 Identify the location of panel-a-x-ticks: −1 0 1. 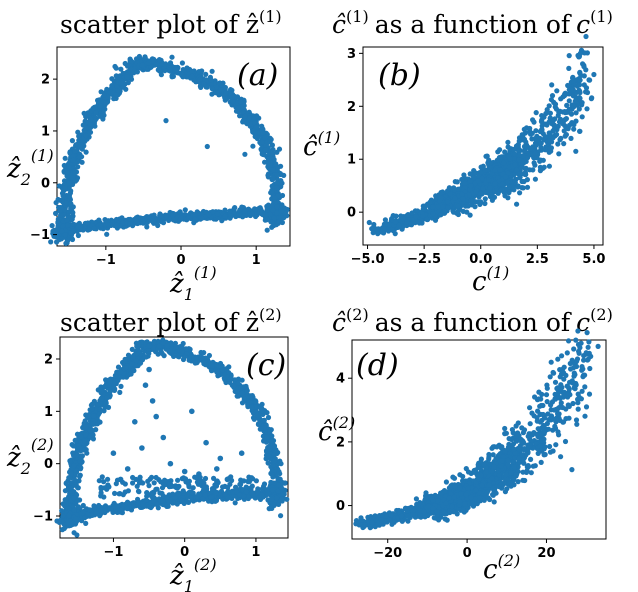
(178, 257).